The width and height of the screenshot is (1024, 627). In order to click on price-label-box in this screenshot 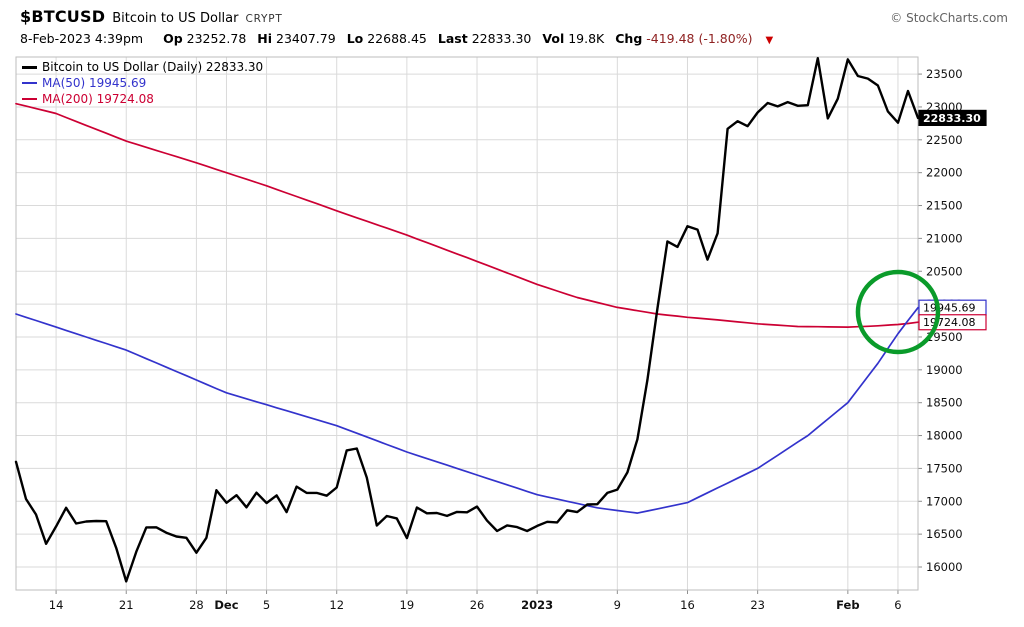, I will do `click(952, 118)`.